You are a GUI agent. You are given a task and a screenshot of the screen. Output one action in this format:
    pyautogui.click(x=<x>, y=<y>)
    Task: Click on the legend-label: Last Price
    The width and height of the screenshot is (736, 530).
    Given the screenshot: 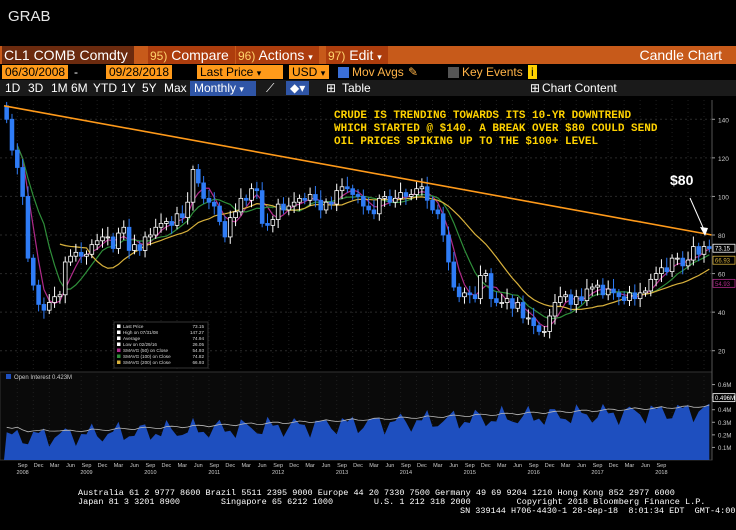 What is the action you would take?
    pyautogui.click(x=133, y=326)
    